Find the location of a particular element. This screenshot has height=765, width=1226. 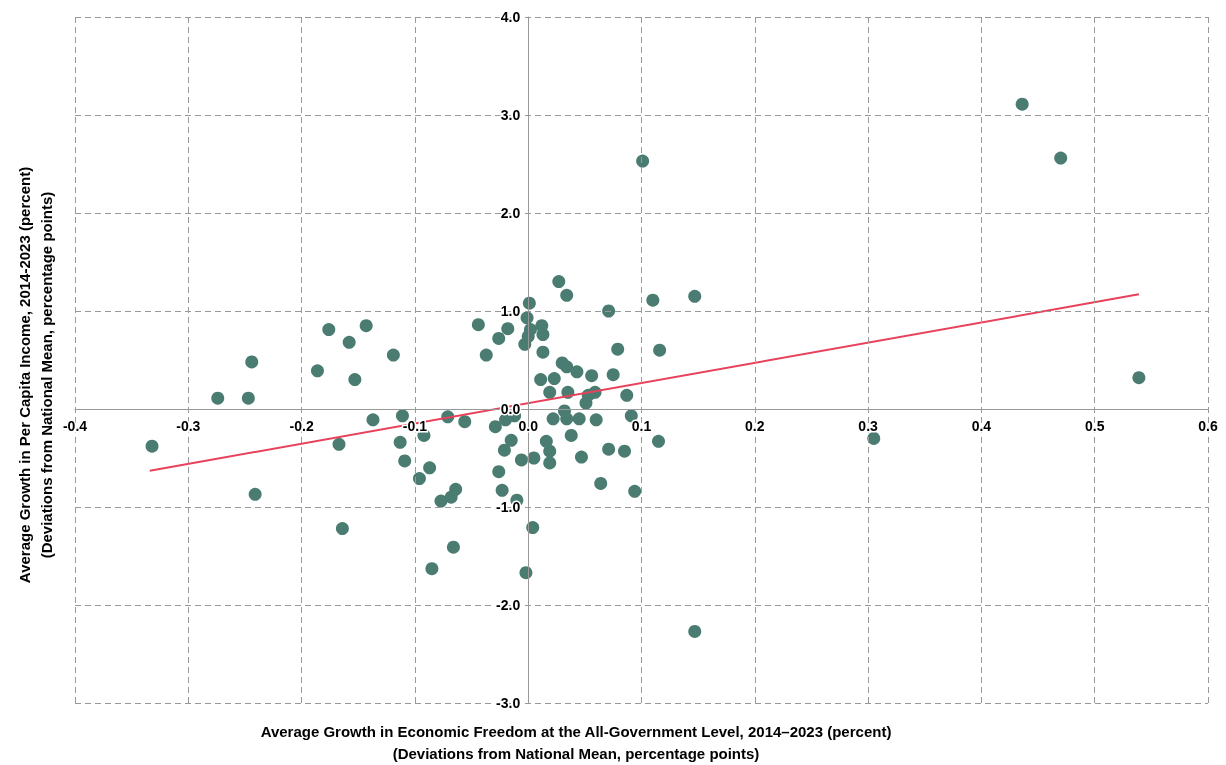

y-tick-label: -2.0 is located at coordinates (508, 605).